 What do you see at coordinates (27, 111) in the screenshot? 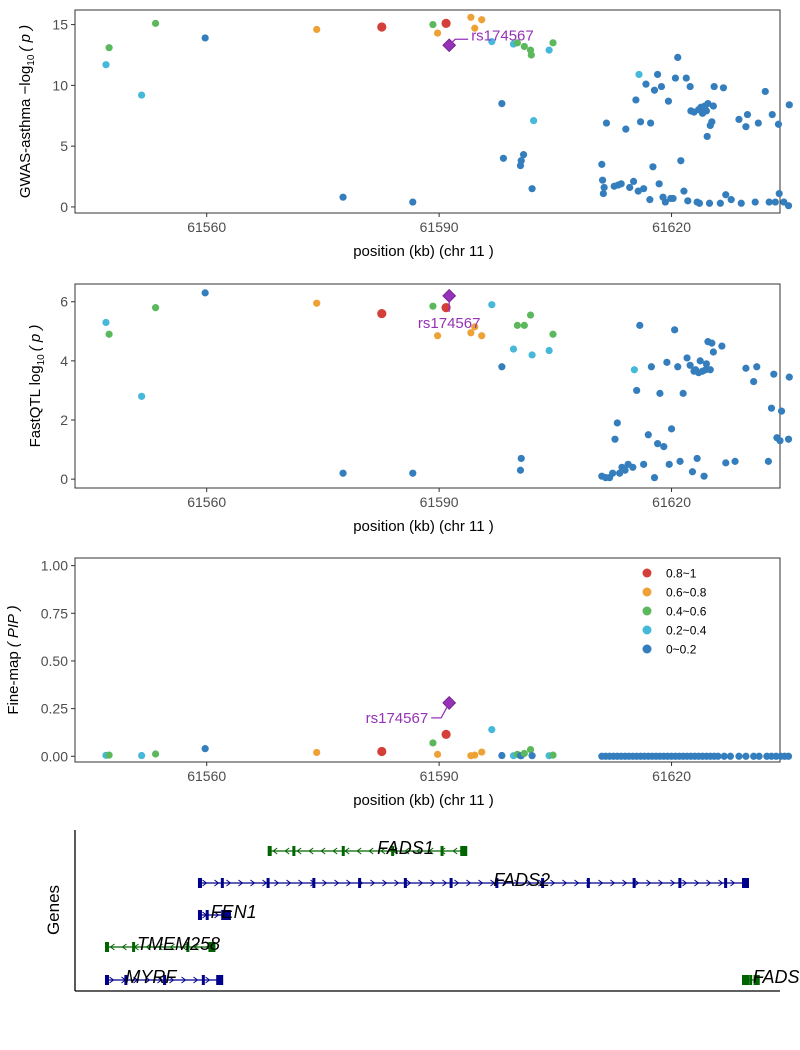
I see `y-axis-label: GWAS-asthma −log10 ( p )` at bounding box center [27, 111].